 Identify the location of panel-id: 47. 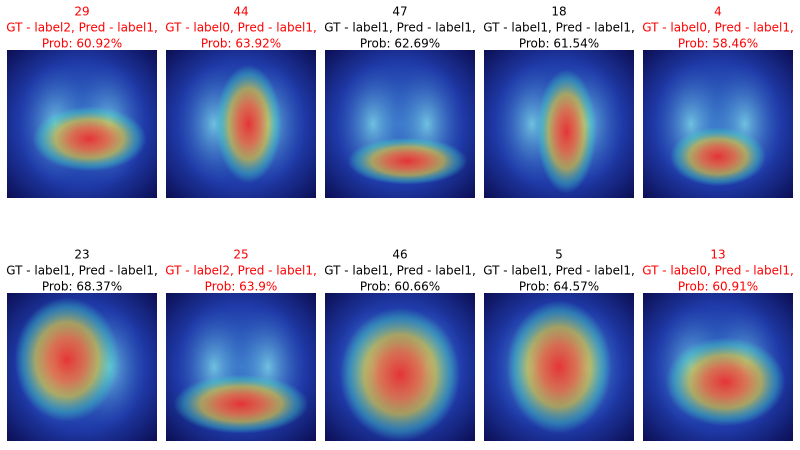
(399, 12).